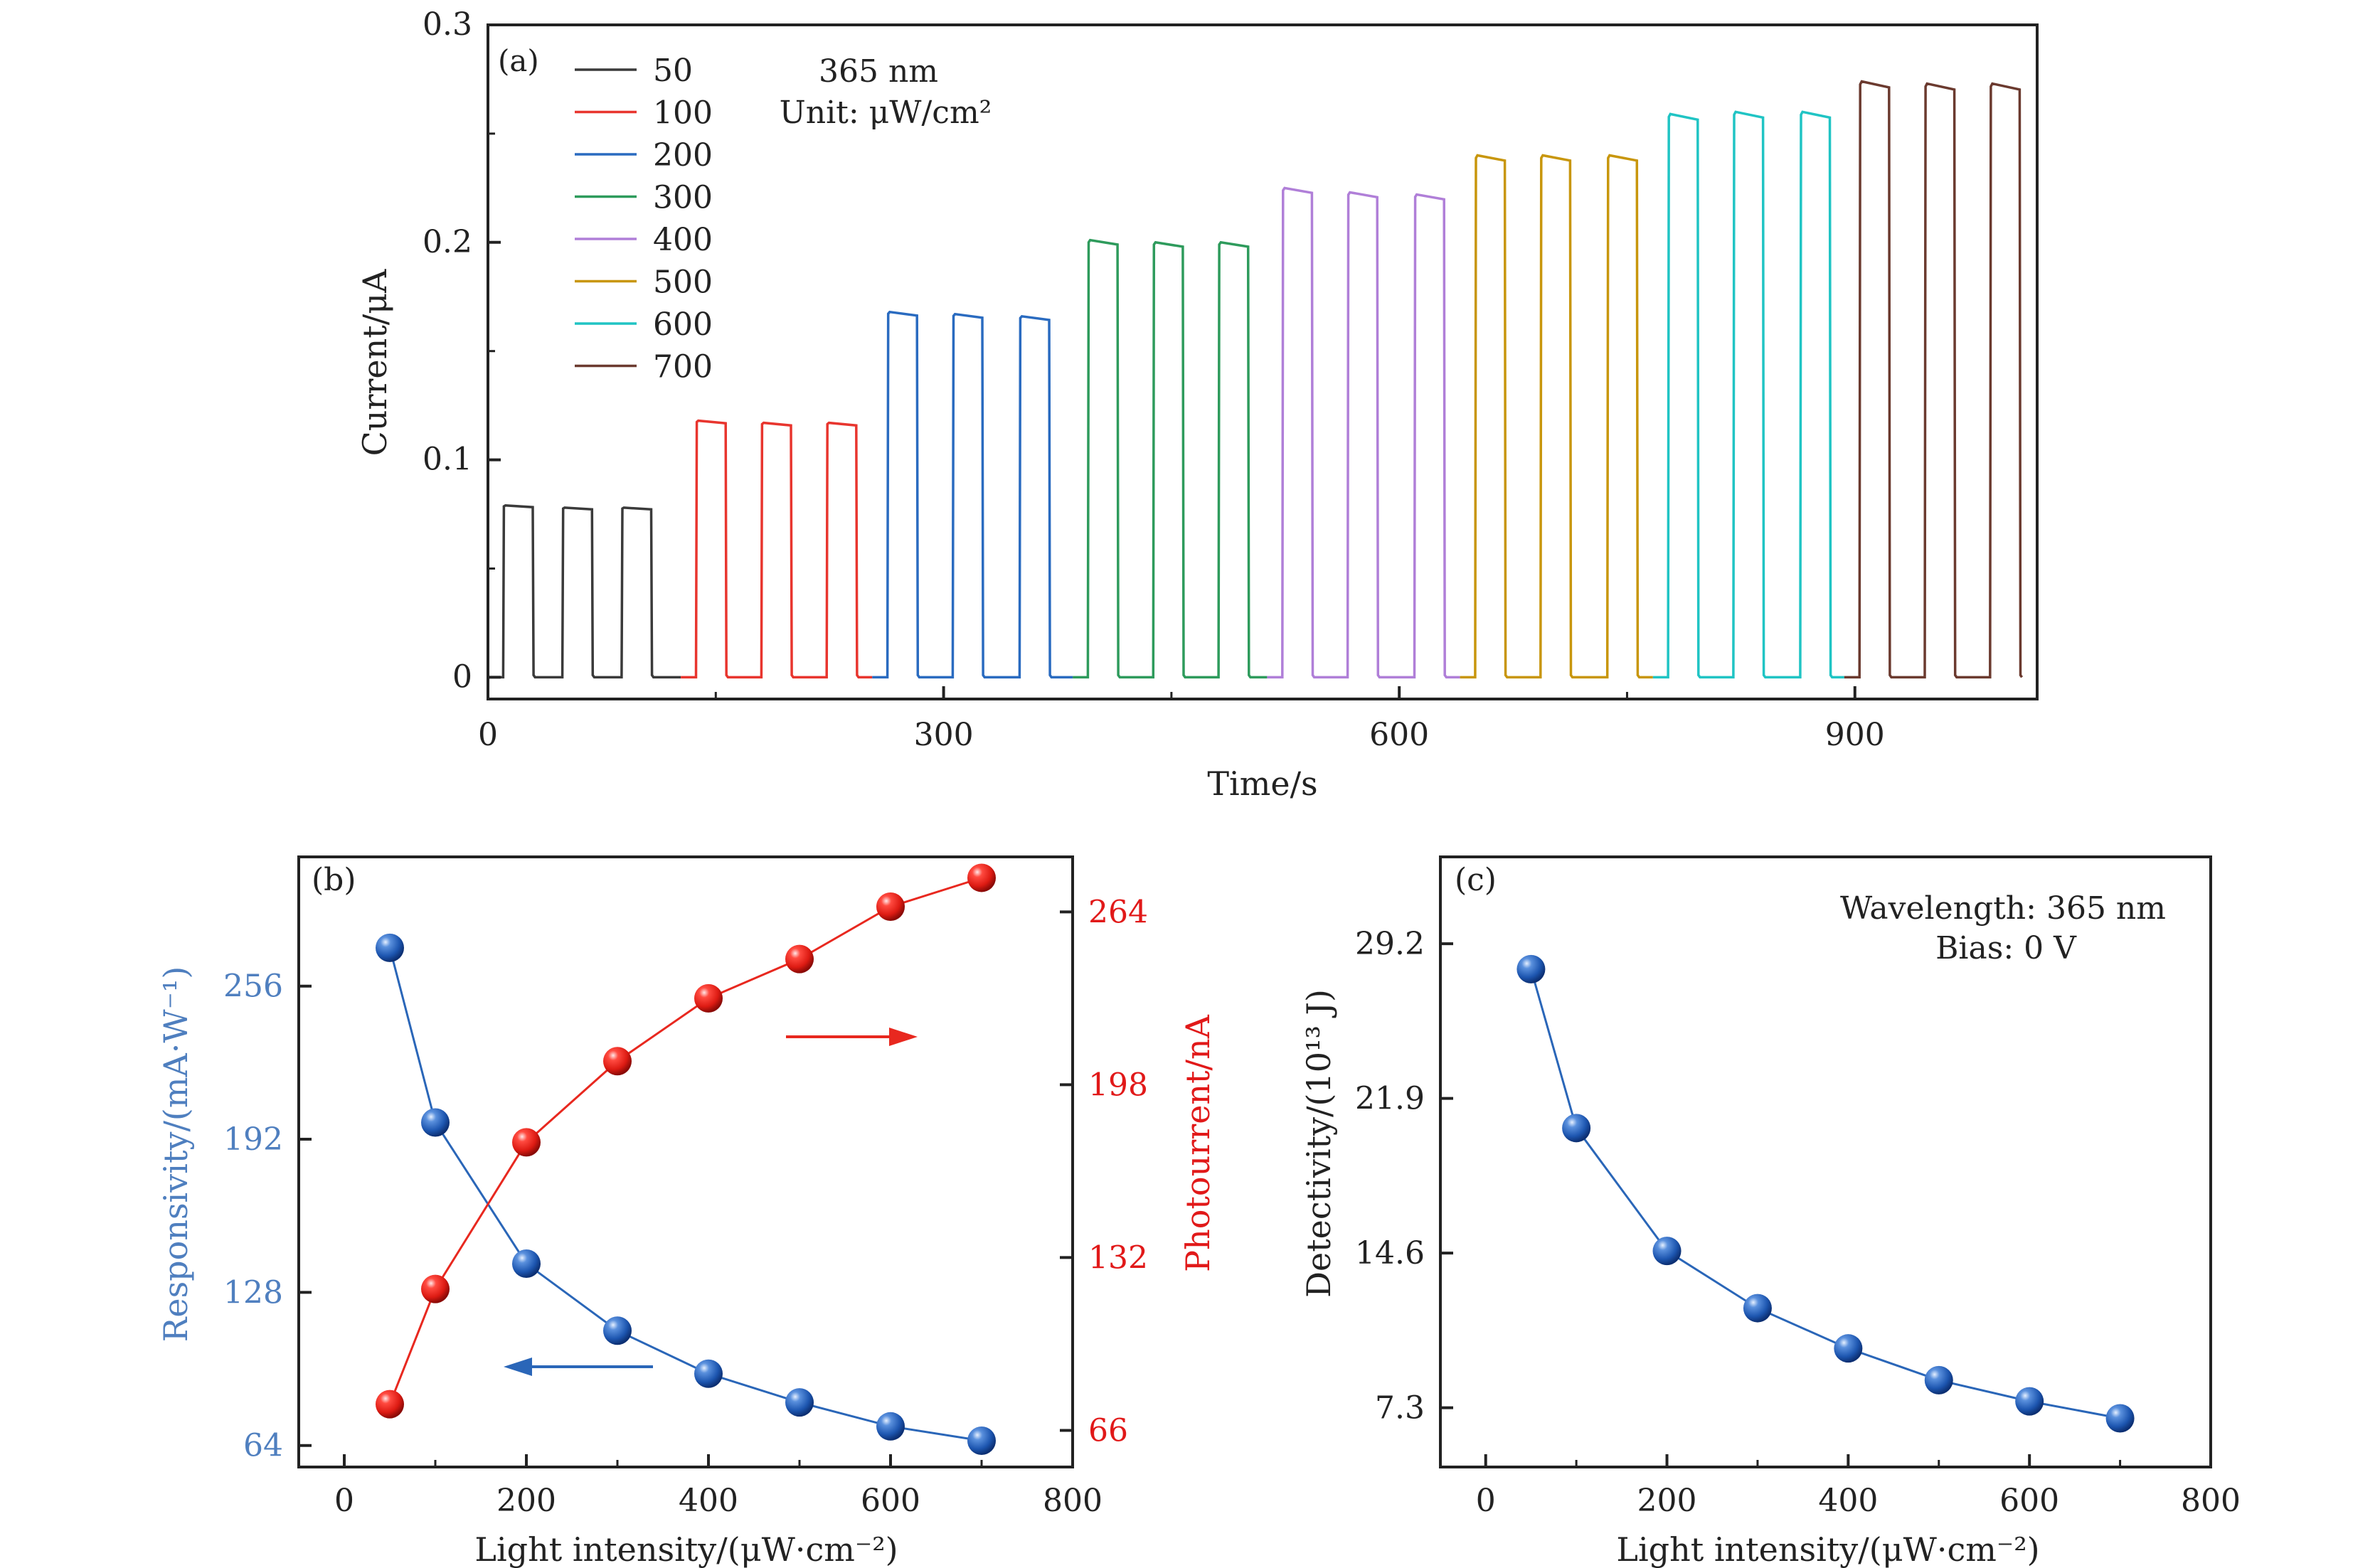  What do you see at coordinates (1118, 912) in the screenshot?
I see `b-right-tick-label-264: 264` at bounding box center [1118, 912].